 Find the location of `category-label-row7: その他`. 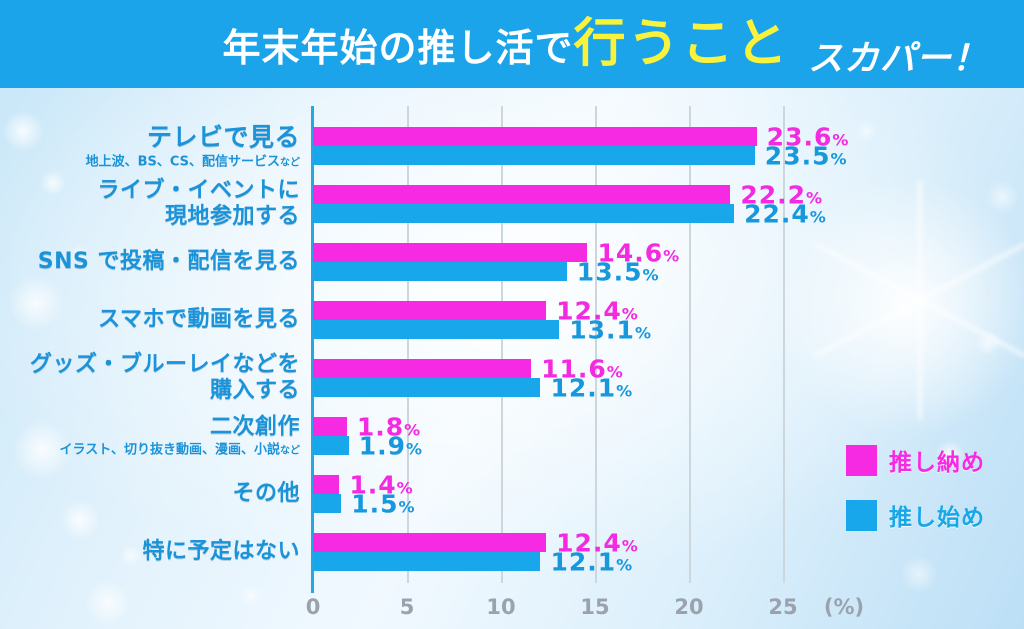

category-label-row7: その他 is located at coordinates (266, 494).